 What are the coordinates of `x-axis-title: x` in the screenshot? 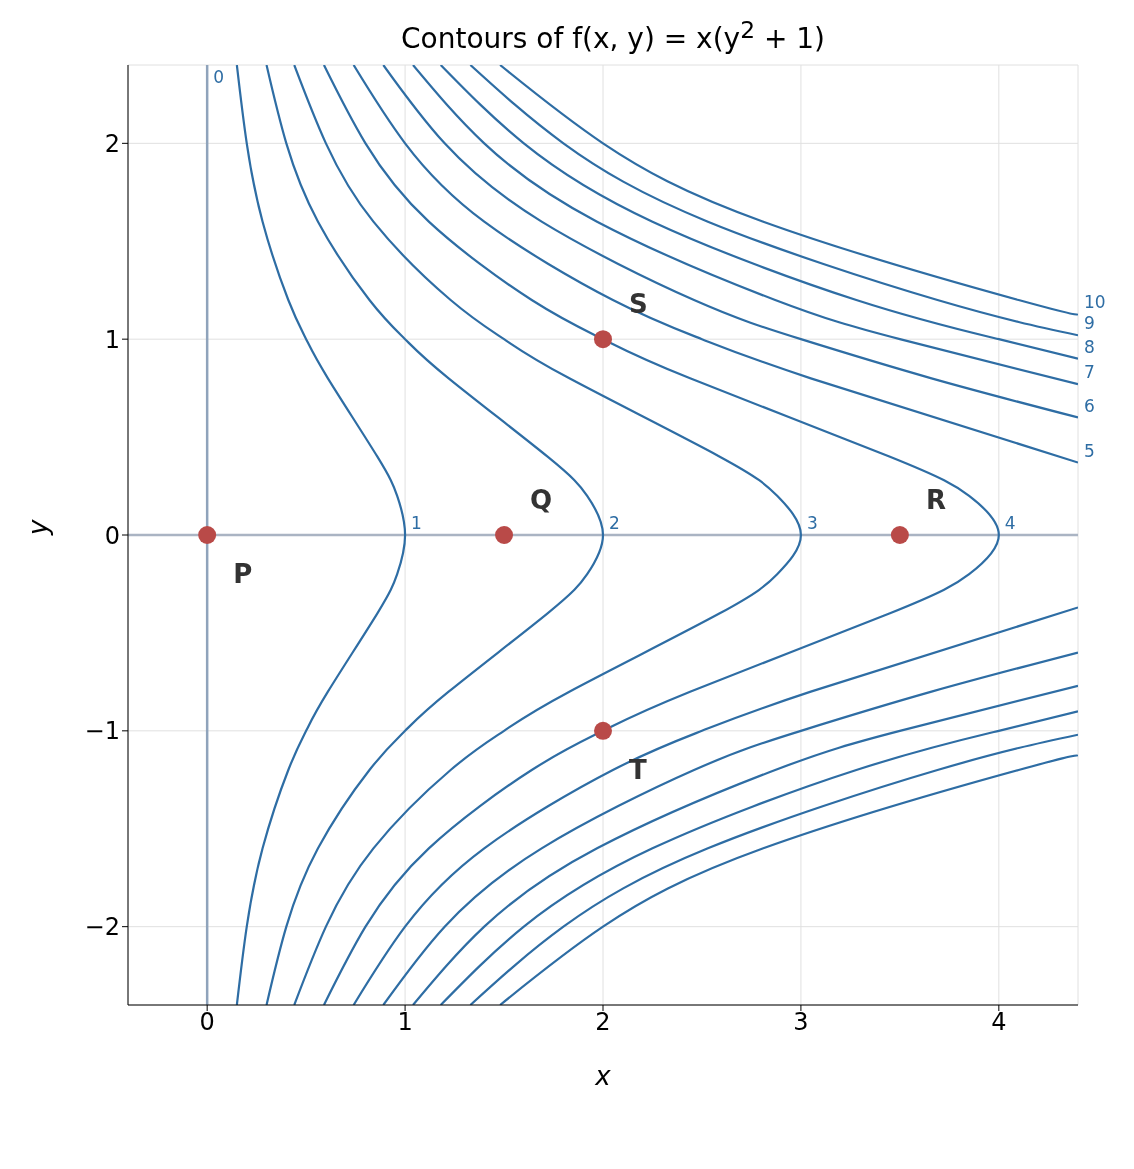 It's located at (603, 1076).